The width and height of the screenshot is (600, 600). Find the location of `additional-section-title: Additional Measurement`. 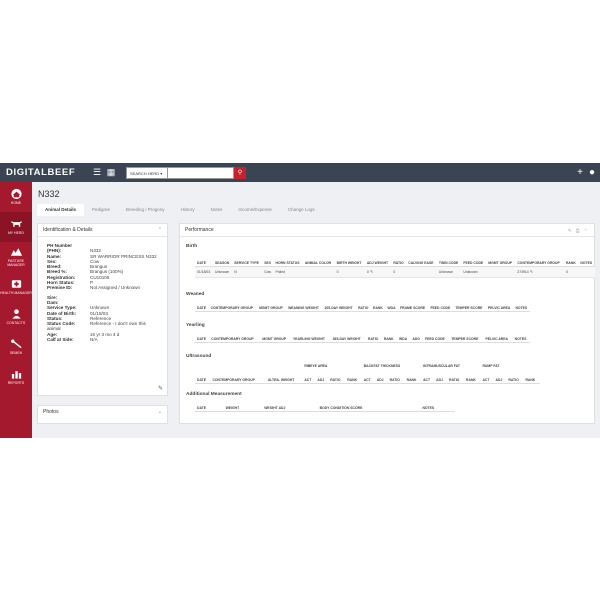

additional-section-title: Additional Measurement is located at coordinates (214, 394).